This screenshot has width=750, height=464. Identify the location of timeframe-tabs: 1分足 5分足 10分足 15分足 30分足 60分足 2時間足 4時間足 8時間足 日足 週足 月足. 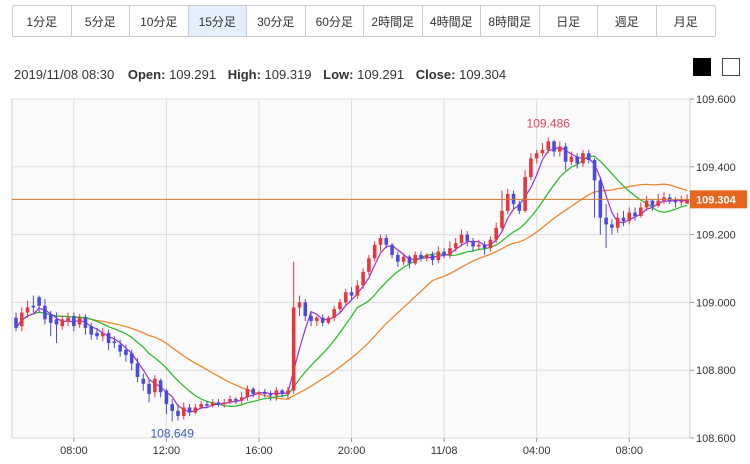
(364, 21).